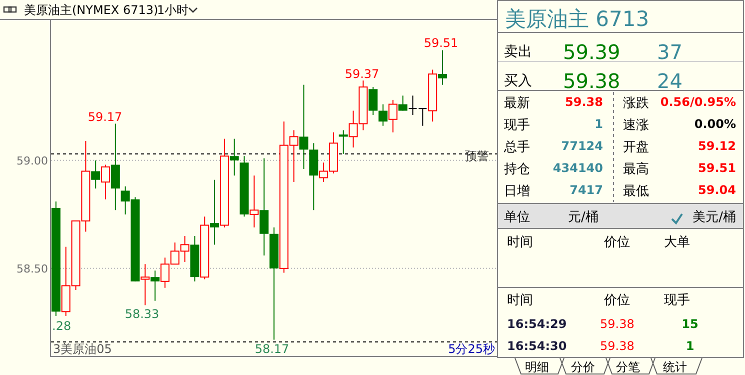 The width and height of the screenshot is (745, 375). What do you see at coordinates (537, 324) in the screenshot?
I see `text: 16:54:29` at bounding box center [537, 324].